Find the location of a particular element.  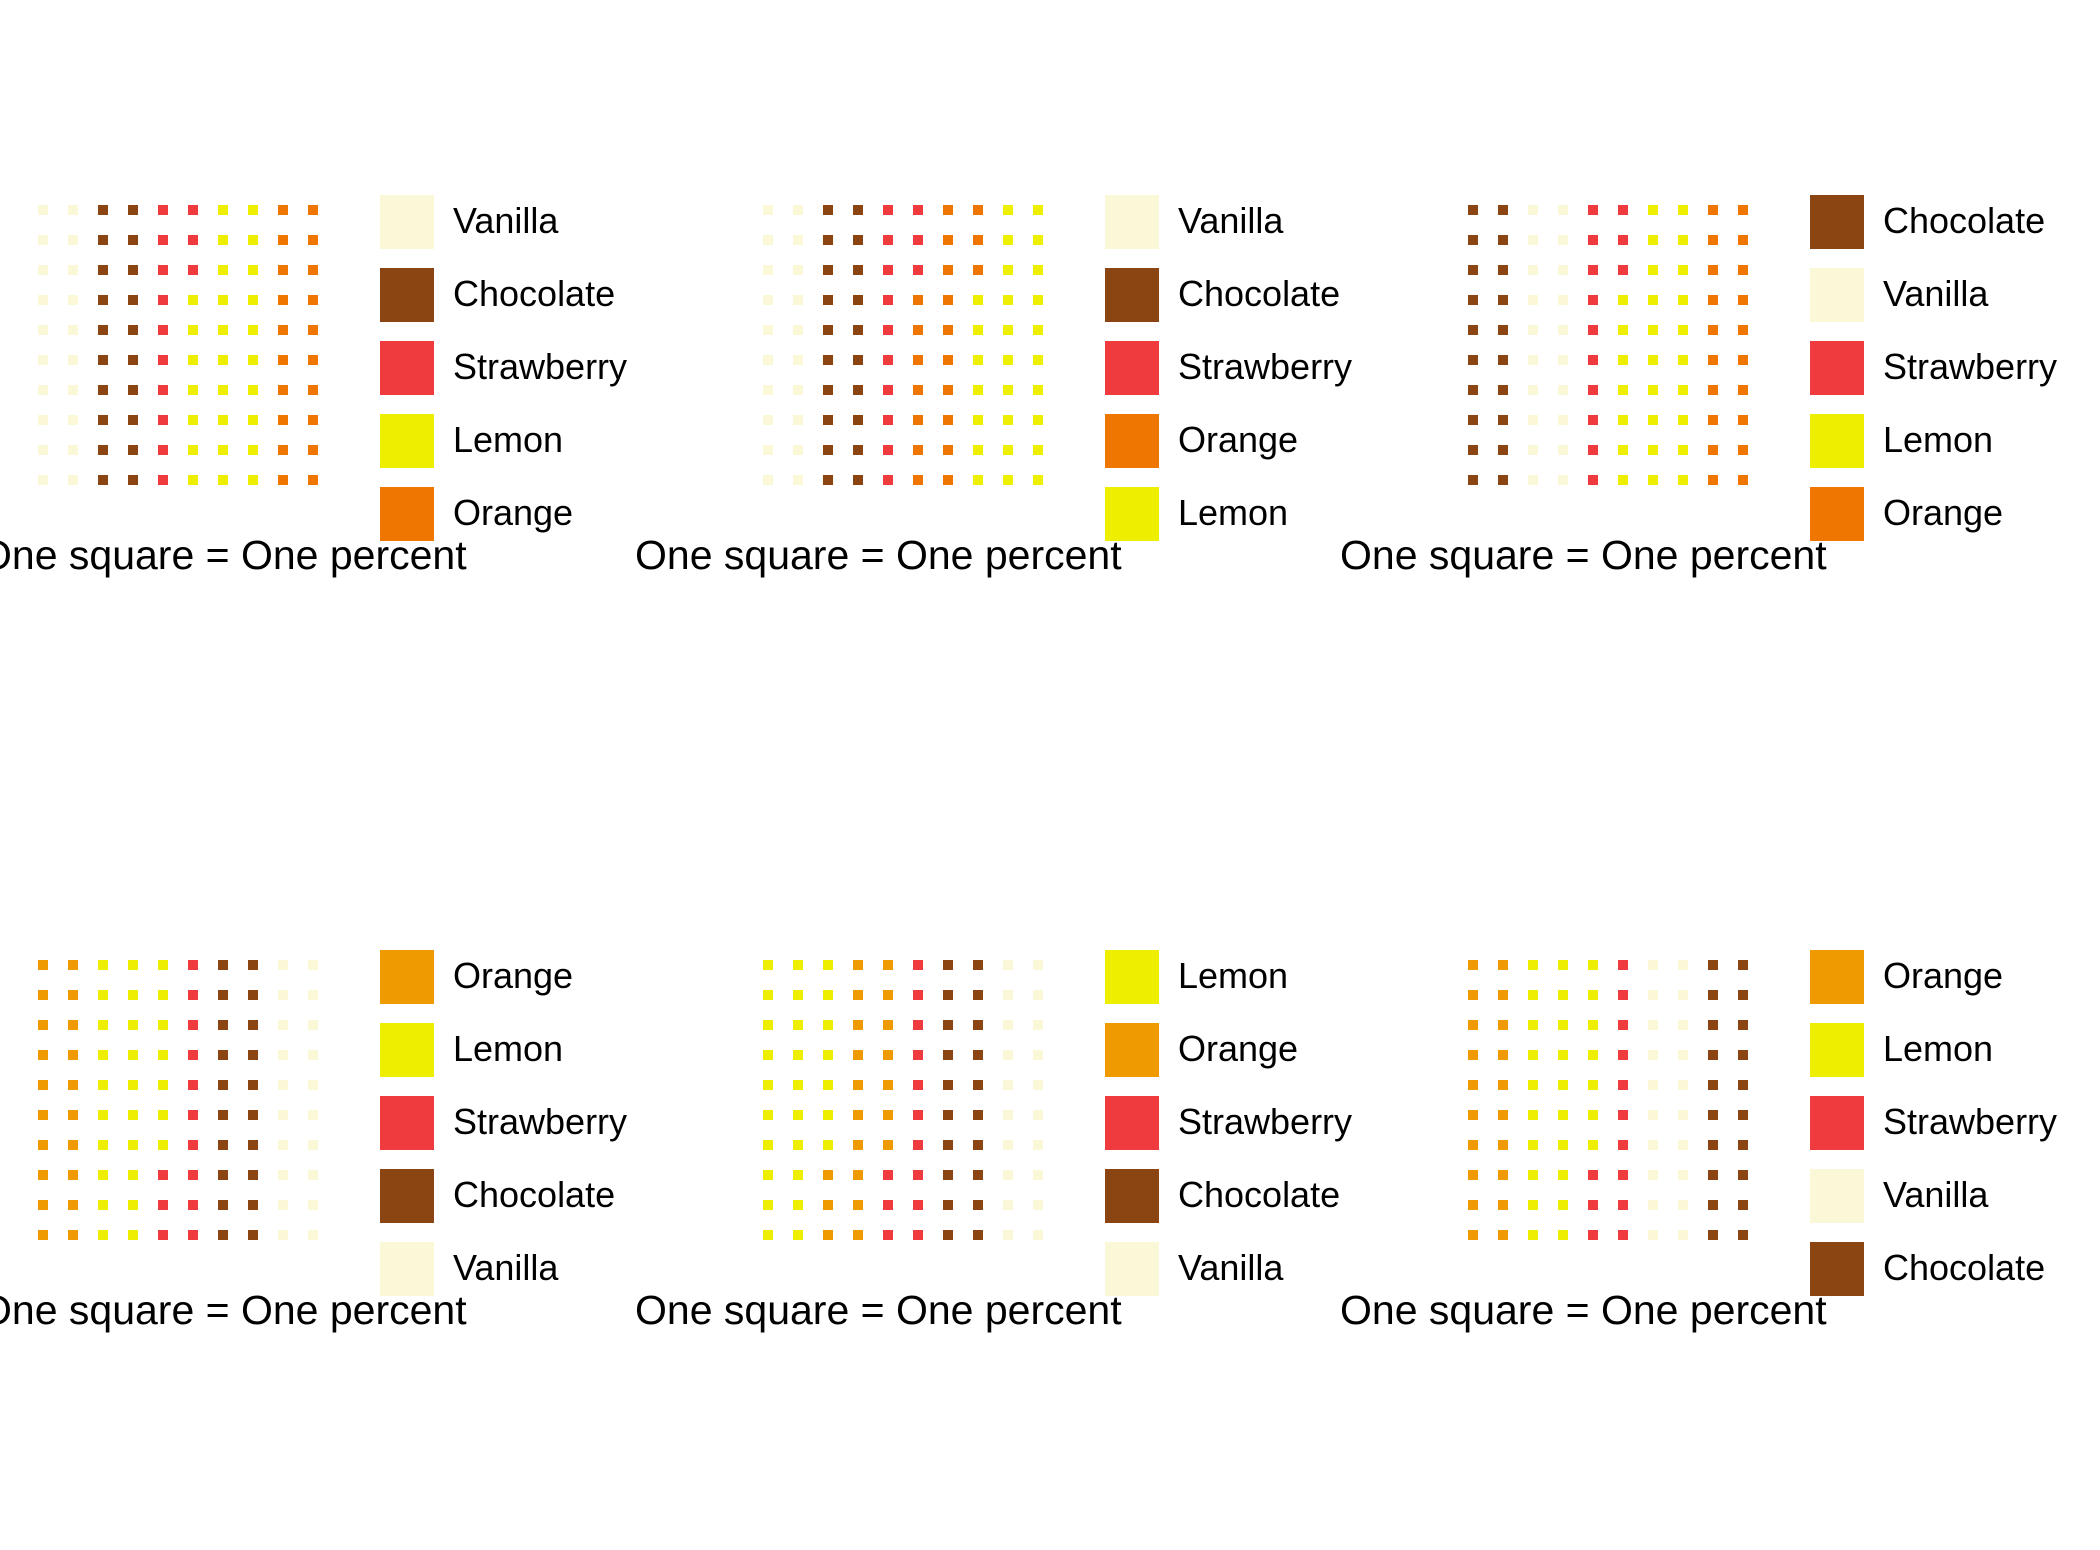

legend-label: Orange is located at coordinates (513, 512).